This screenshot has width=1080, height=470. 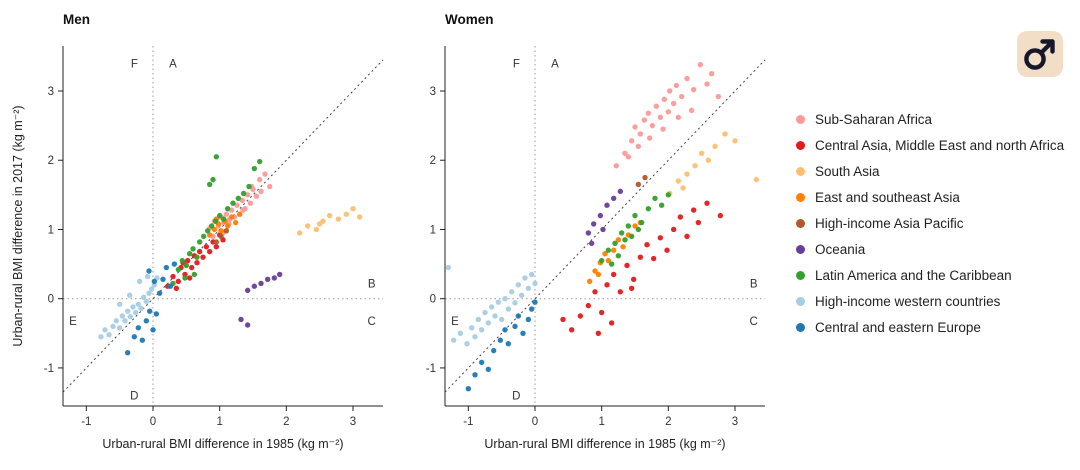 I want to click on quadrant-label-e: E, so click(x=73, y=322).